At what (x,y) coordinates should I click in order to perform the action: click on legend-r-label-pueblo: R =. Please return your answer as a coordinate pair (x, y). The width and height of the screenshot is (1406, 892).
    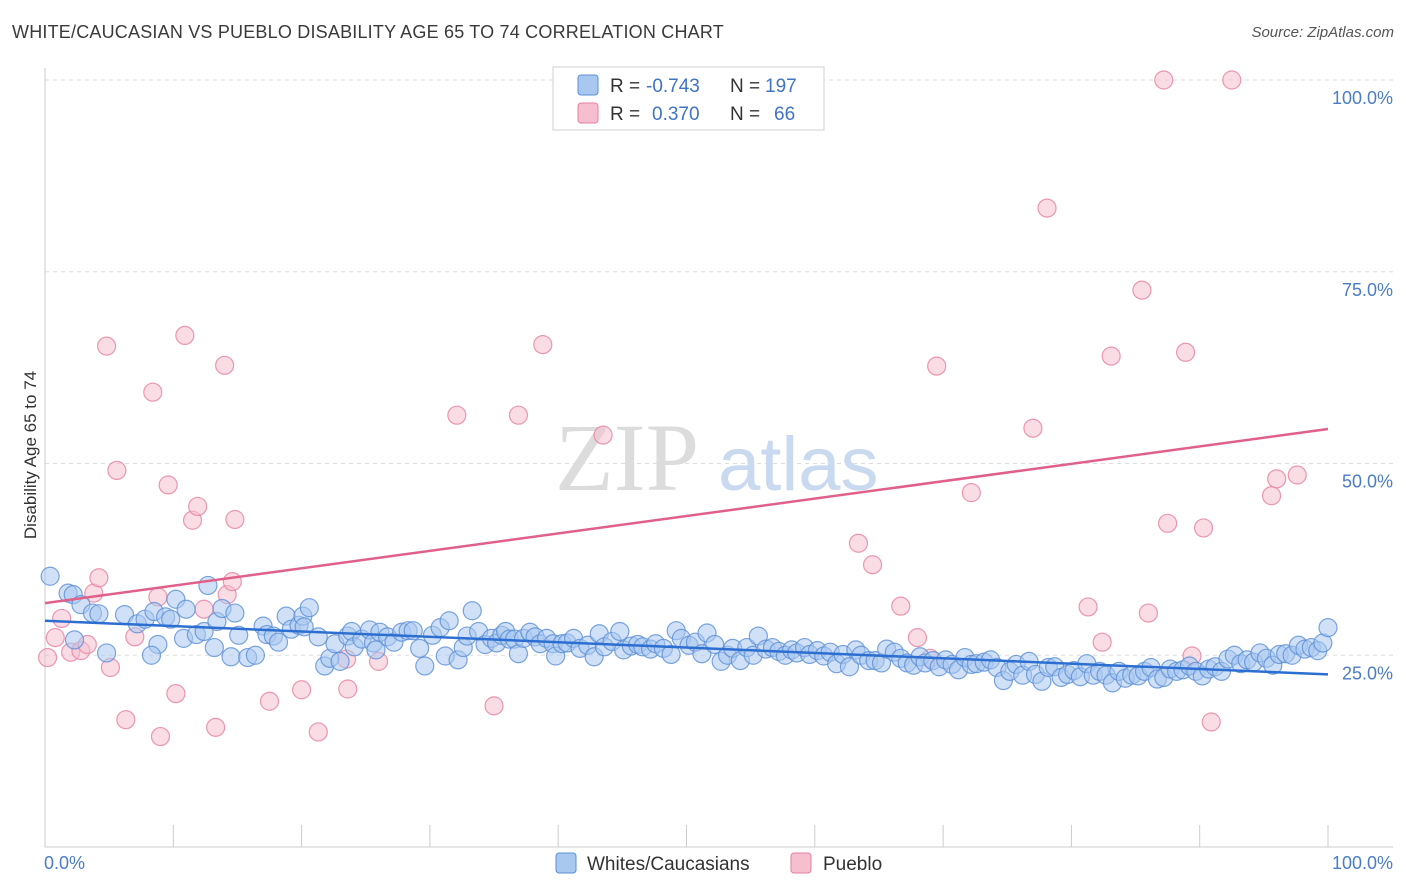
    Looking at the image, I should click on (625, 114).